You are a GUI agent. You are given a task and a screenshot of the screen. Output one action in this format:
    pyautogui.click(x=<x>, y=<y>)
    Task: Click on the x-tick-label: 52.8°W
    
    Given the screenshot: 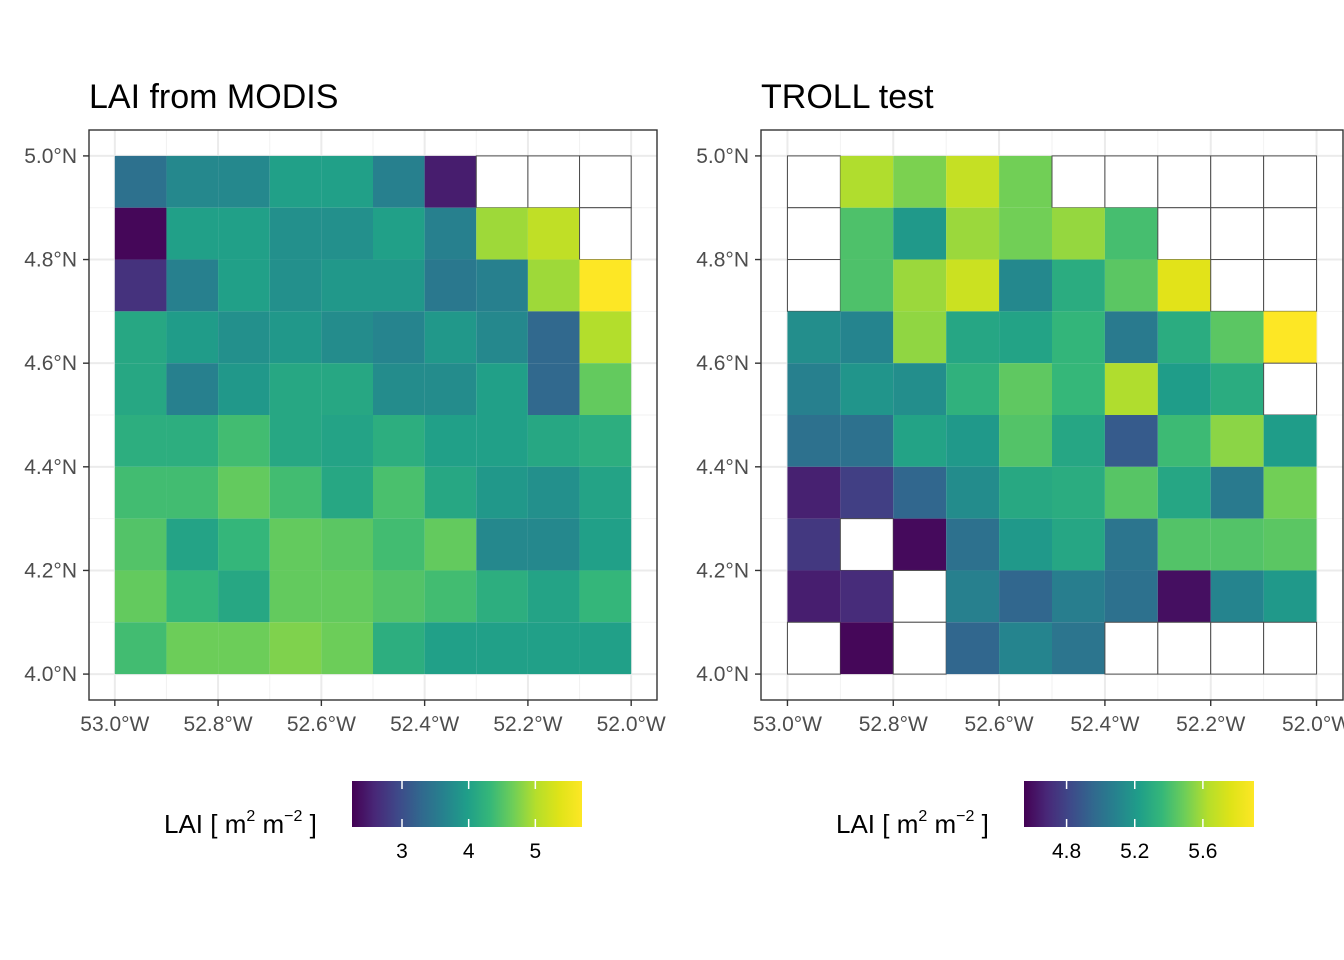 What is the action you would take?
    pyautogui.click(x=893, y=724)
    